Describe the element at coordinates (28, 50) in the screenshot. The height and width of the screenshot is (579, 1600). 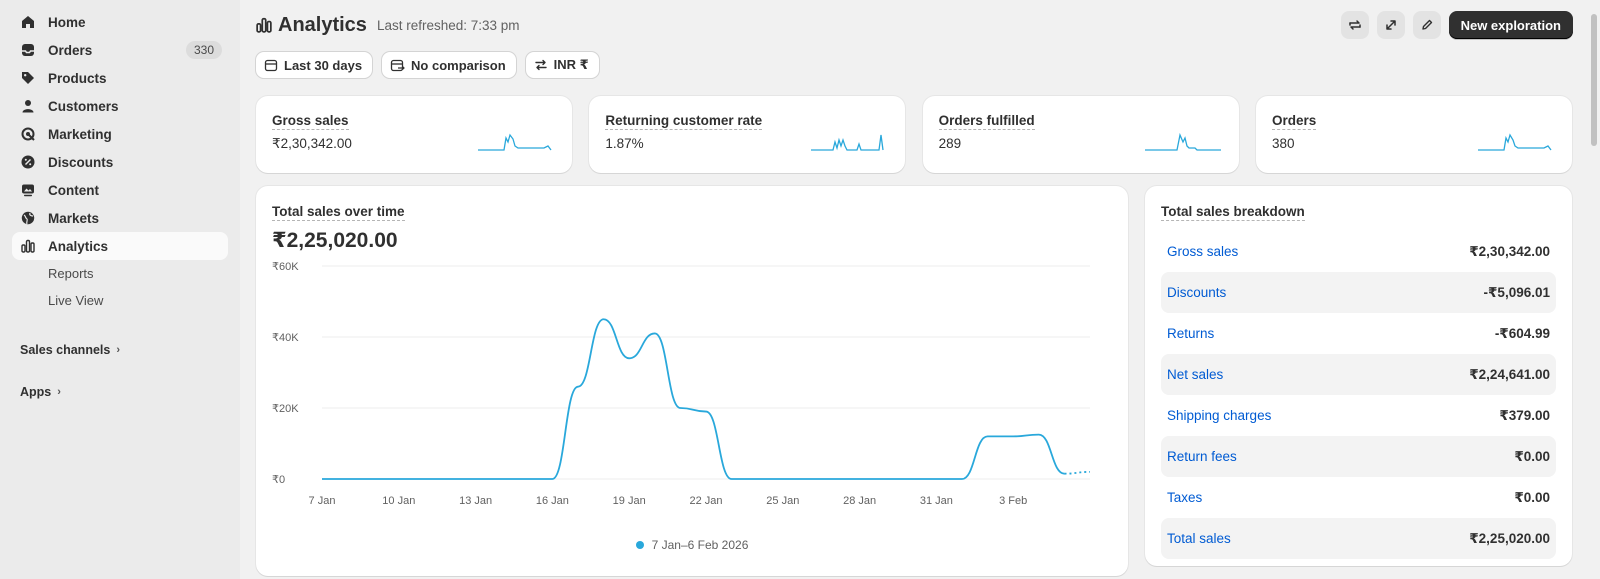
I see `inbox-icon` at that location.